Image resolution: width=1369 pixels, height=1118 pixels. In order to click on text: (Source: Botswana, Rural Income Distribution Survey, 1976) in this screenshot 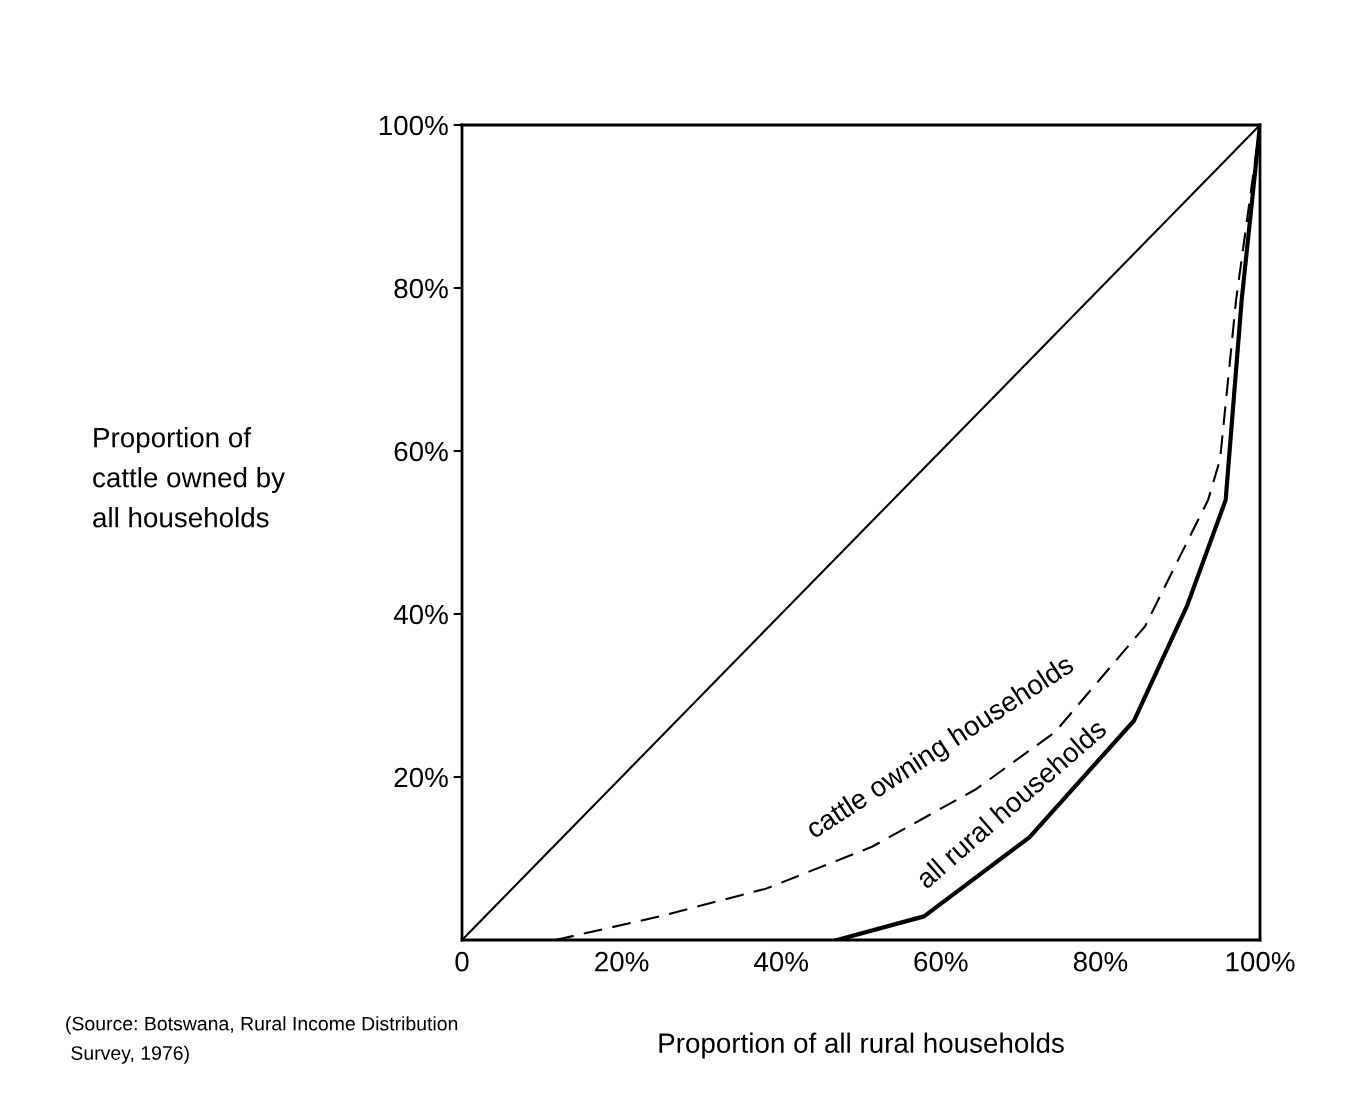, I will do `click(262, 1040)`.